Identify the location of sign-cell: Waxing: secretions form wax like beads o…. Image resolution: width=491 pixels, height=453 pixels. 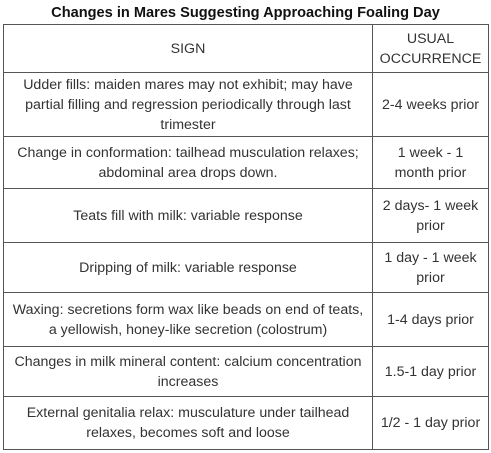
(188, 319).